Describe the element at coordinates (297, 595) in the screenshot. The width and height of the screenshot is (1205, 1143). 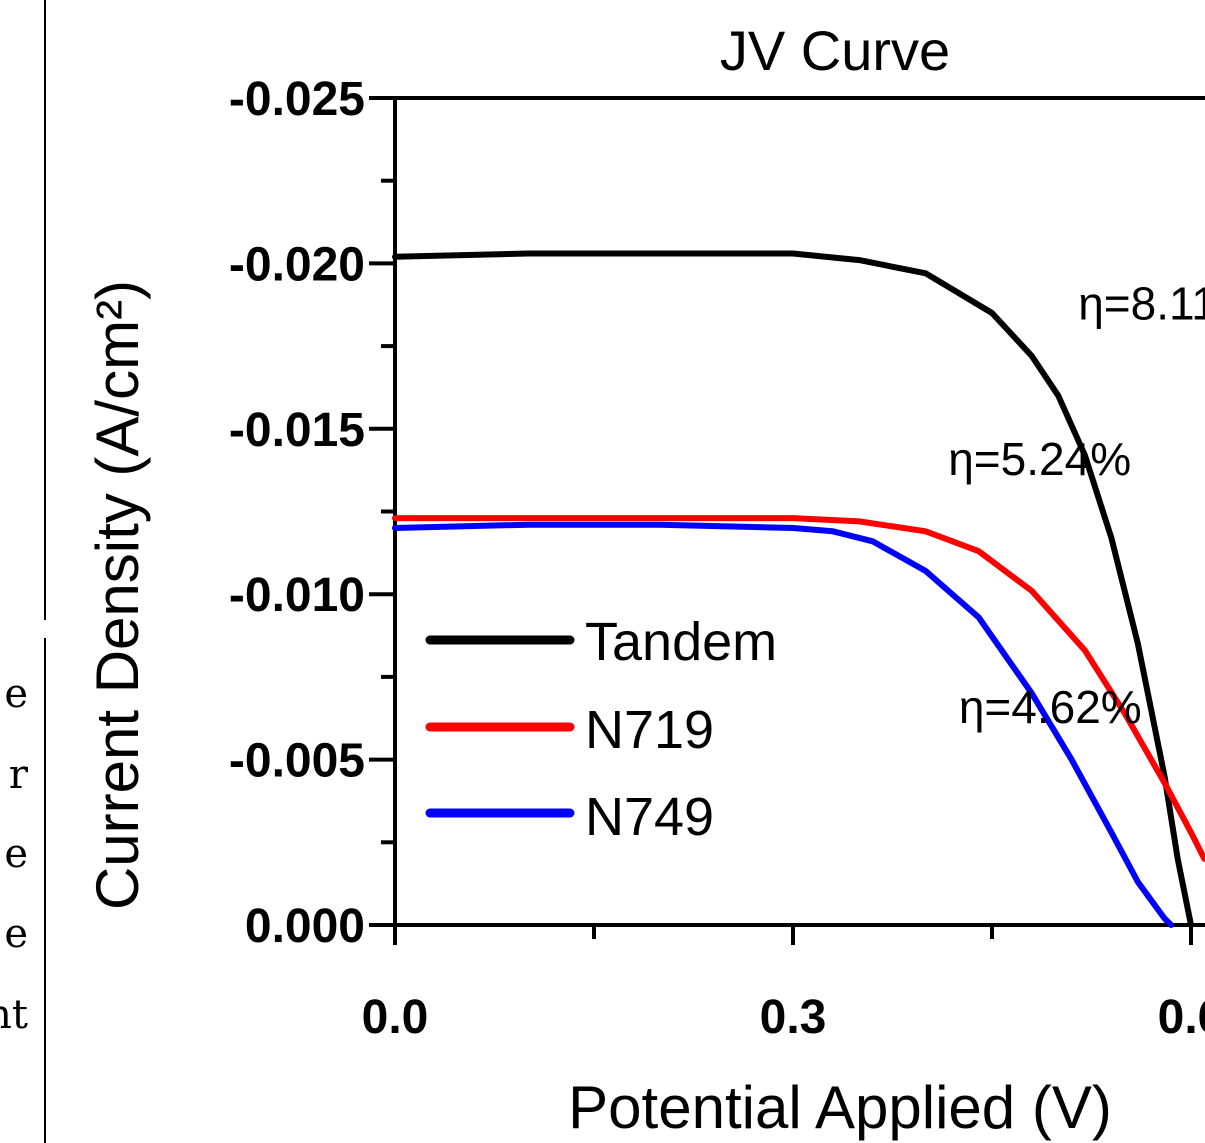
I see `y-tick-label: -0.010` at that location.